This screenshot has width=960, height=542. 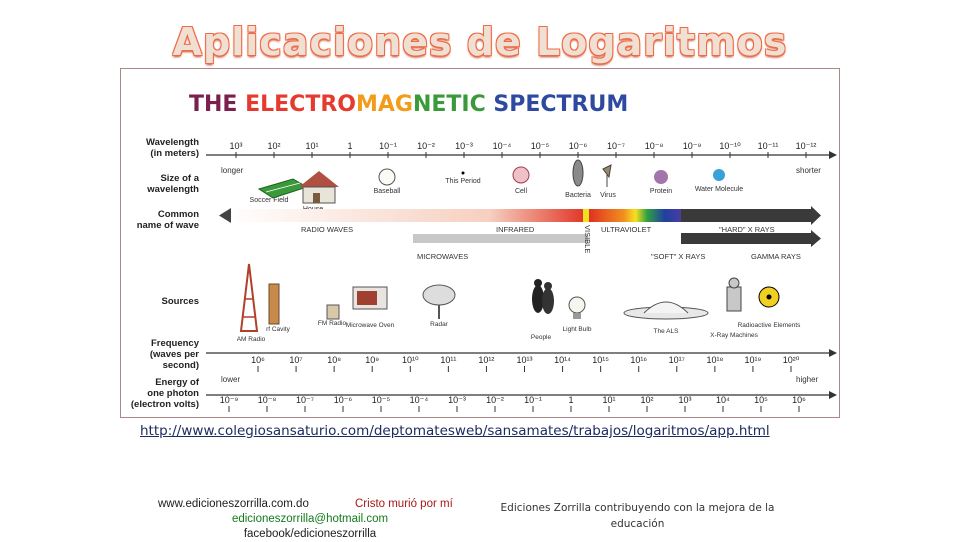 I want to click on size-object-label: Bacteria, so click(x=578, y=195).